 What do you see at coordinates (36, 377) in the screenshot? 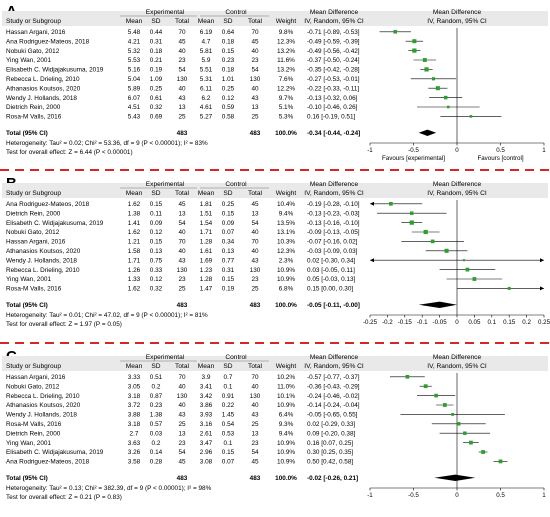
I see `study-name: Hassan Argani, 2016` at bounding box center [36, 377].